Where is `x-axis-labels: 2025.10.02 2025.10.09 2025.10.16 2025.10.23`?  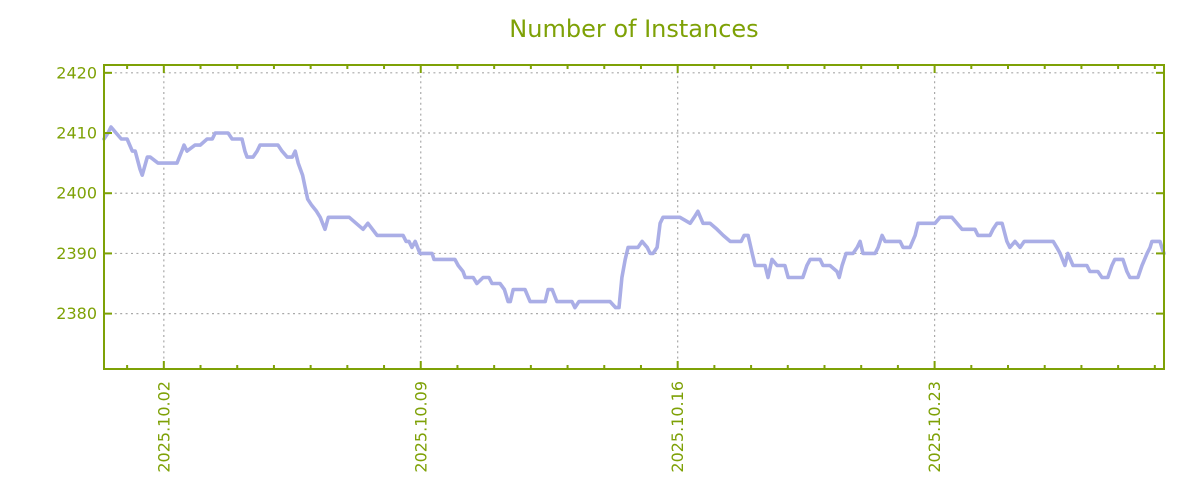
x-axis-labels: 2025.10.02 2025.10.09 2025.10.16 2025.10.23 is located at coordinates (549, 427).